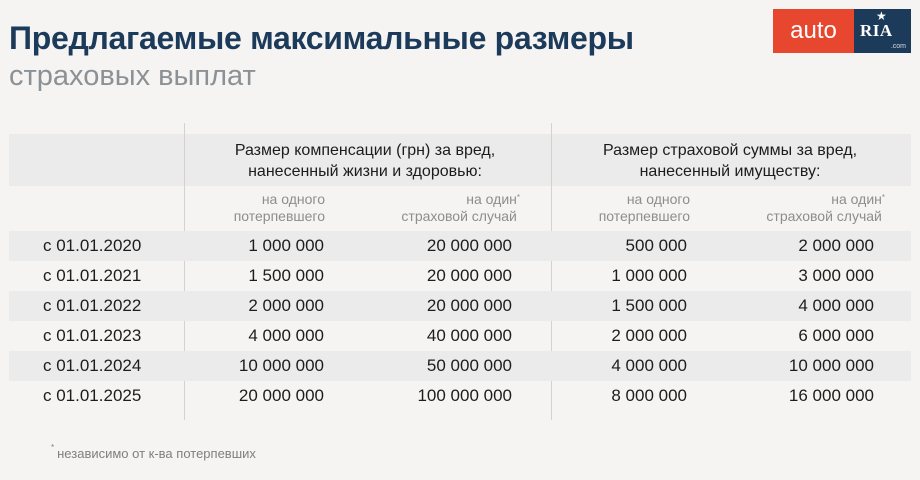 The width and height of the screenshot is (920, 480). Describe the element at coordinates (92, 365) in the screenshot. I see `row-date: с 01.01.2024` at that location.